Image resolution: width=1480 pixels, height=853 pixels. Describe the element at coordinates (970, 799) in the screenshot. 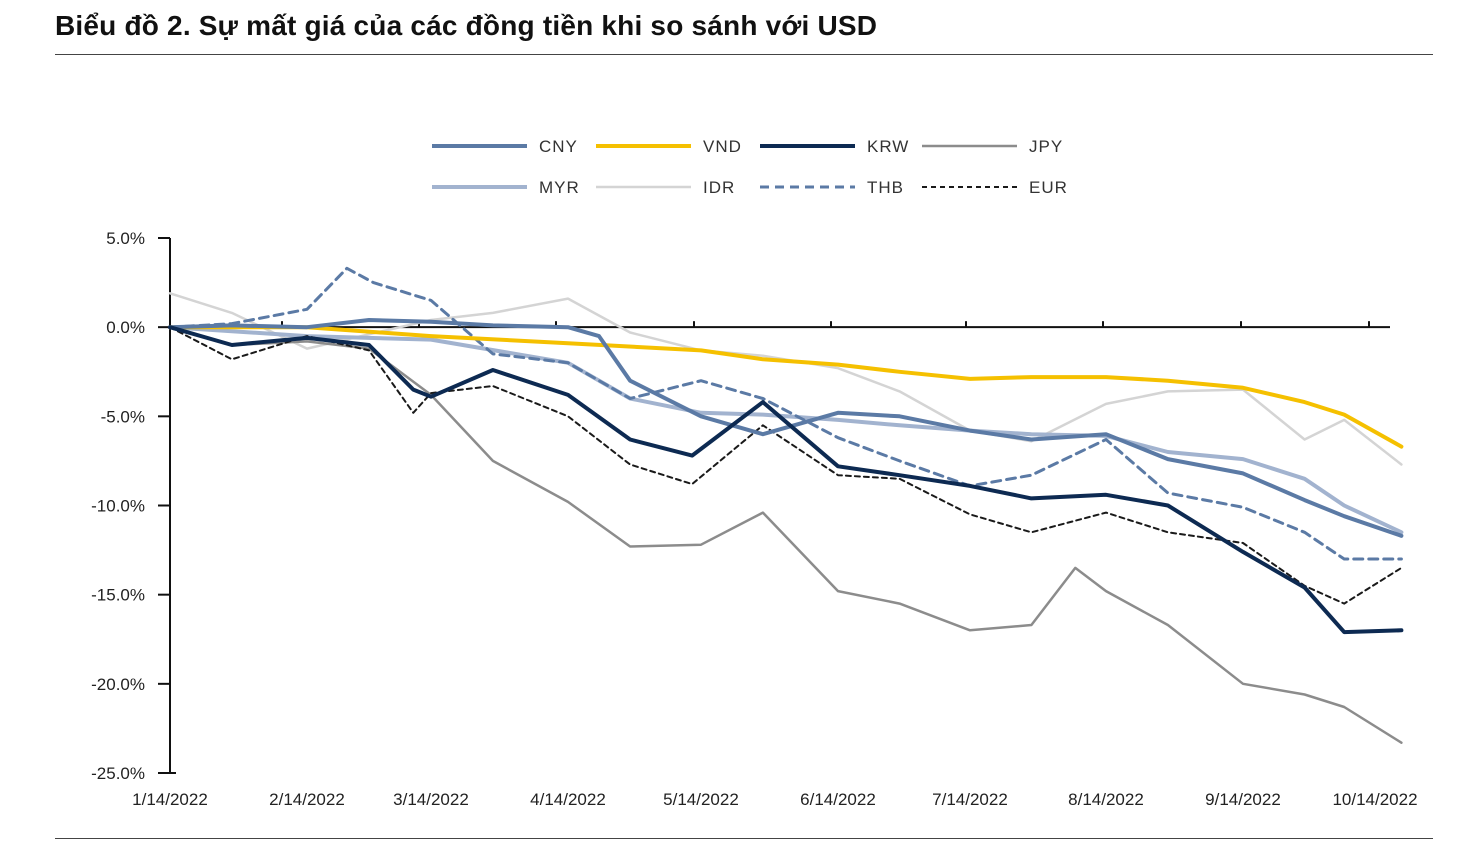

I see `x-tick-label: 7/14/2022` at that location.